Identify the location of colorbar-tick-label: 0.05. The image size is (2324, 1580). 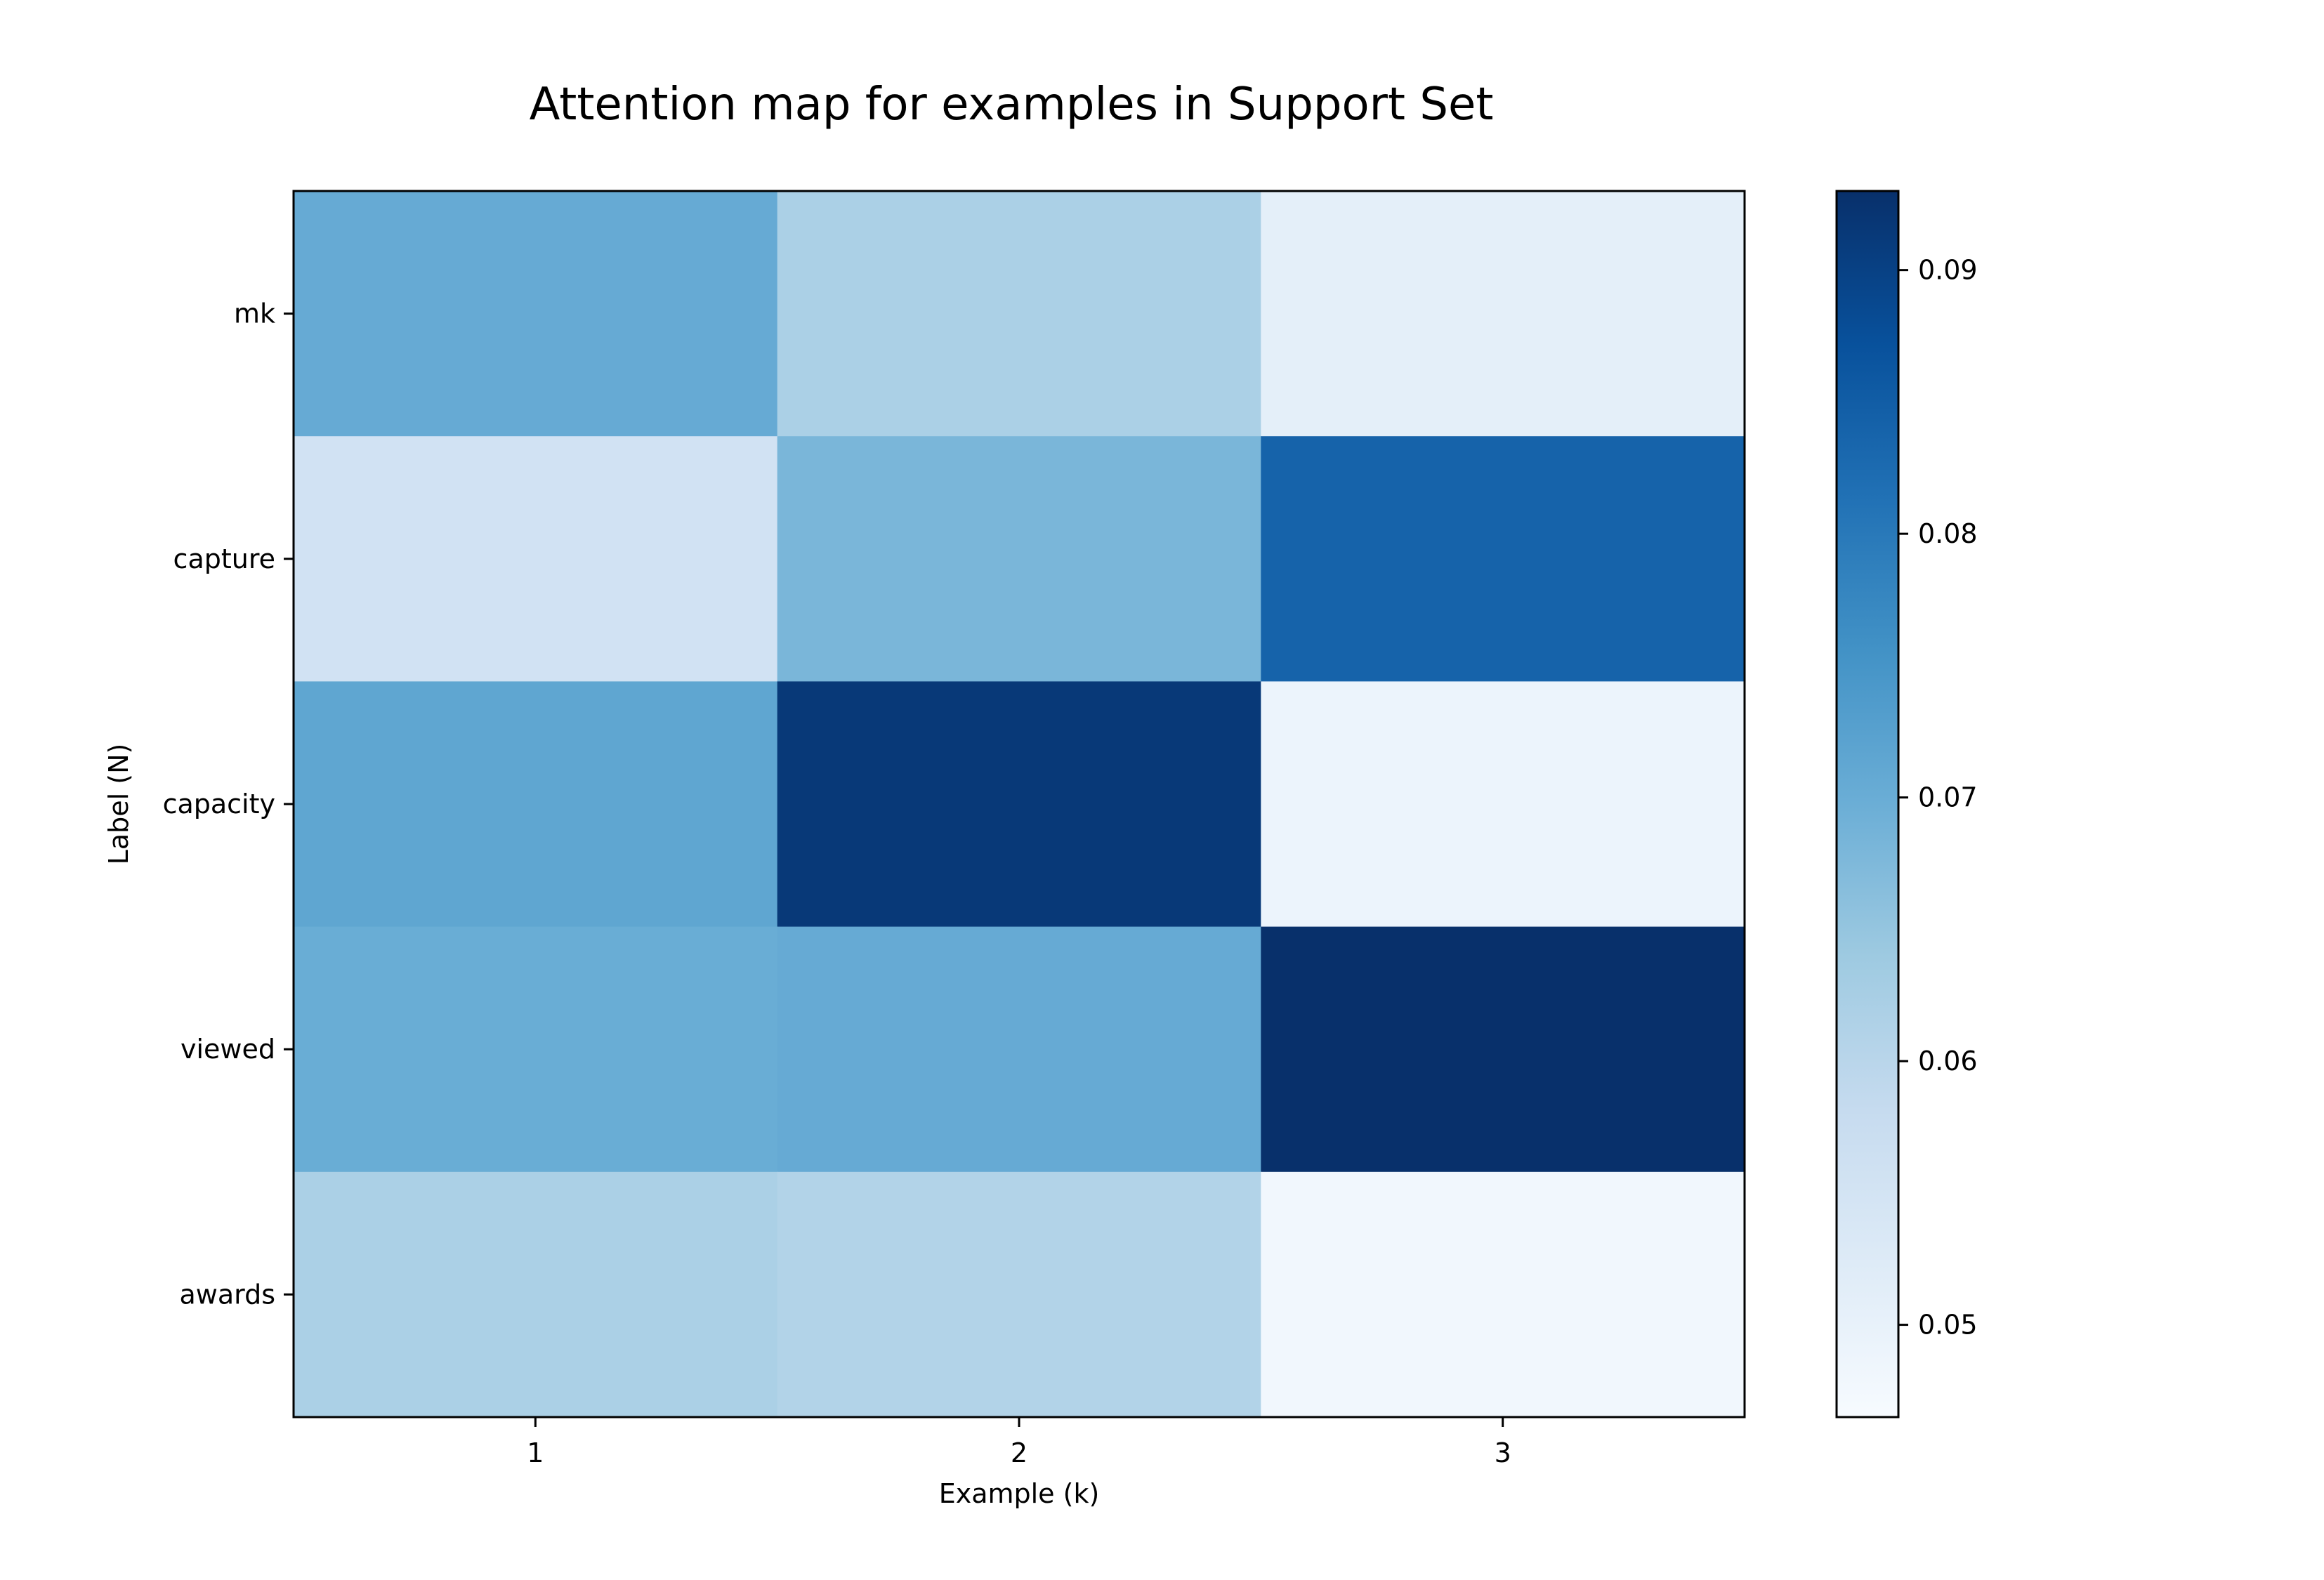
(1948, 1325).